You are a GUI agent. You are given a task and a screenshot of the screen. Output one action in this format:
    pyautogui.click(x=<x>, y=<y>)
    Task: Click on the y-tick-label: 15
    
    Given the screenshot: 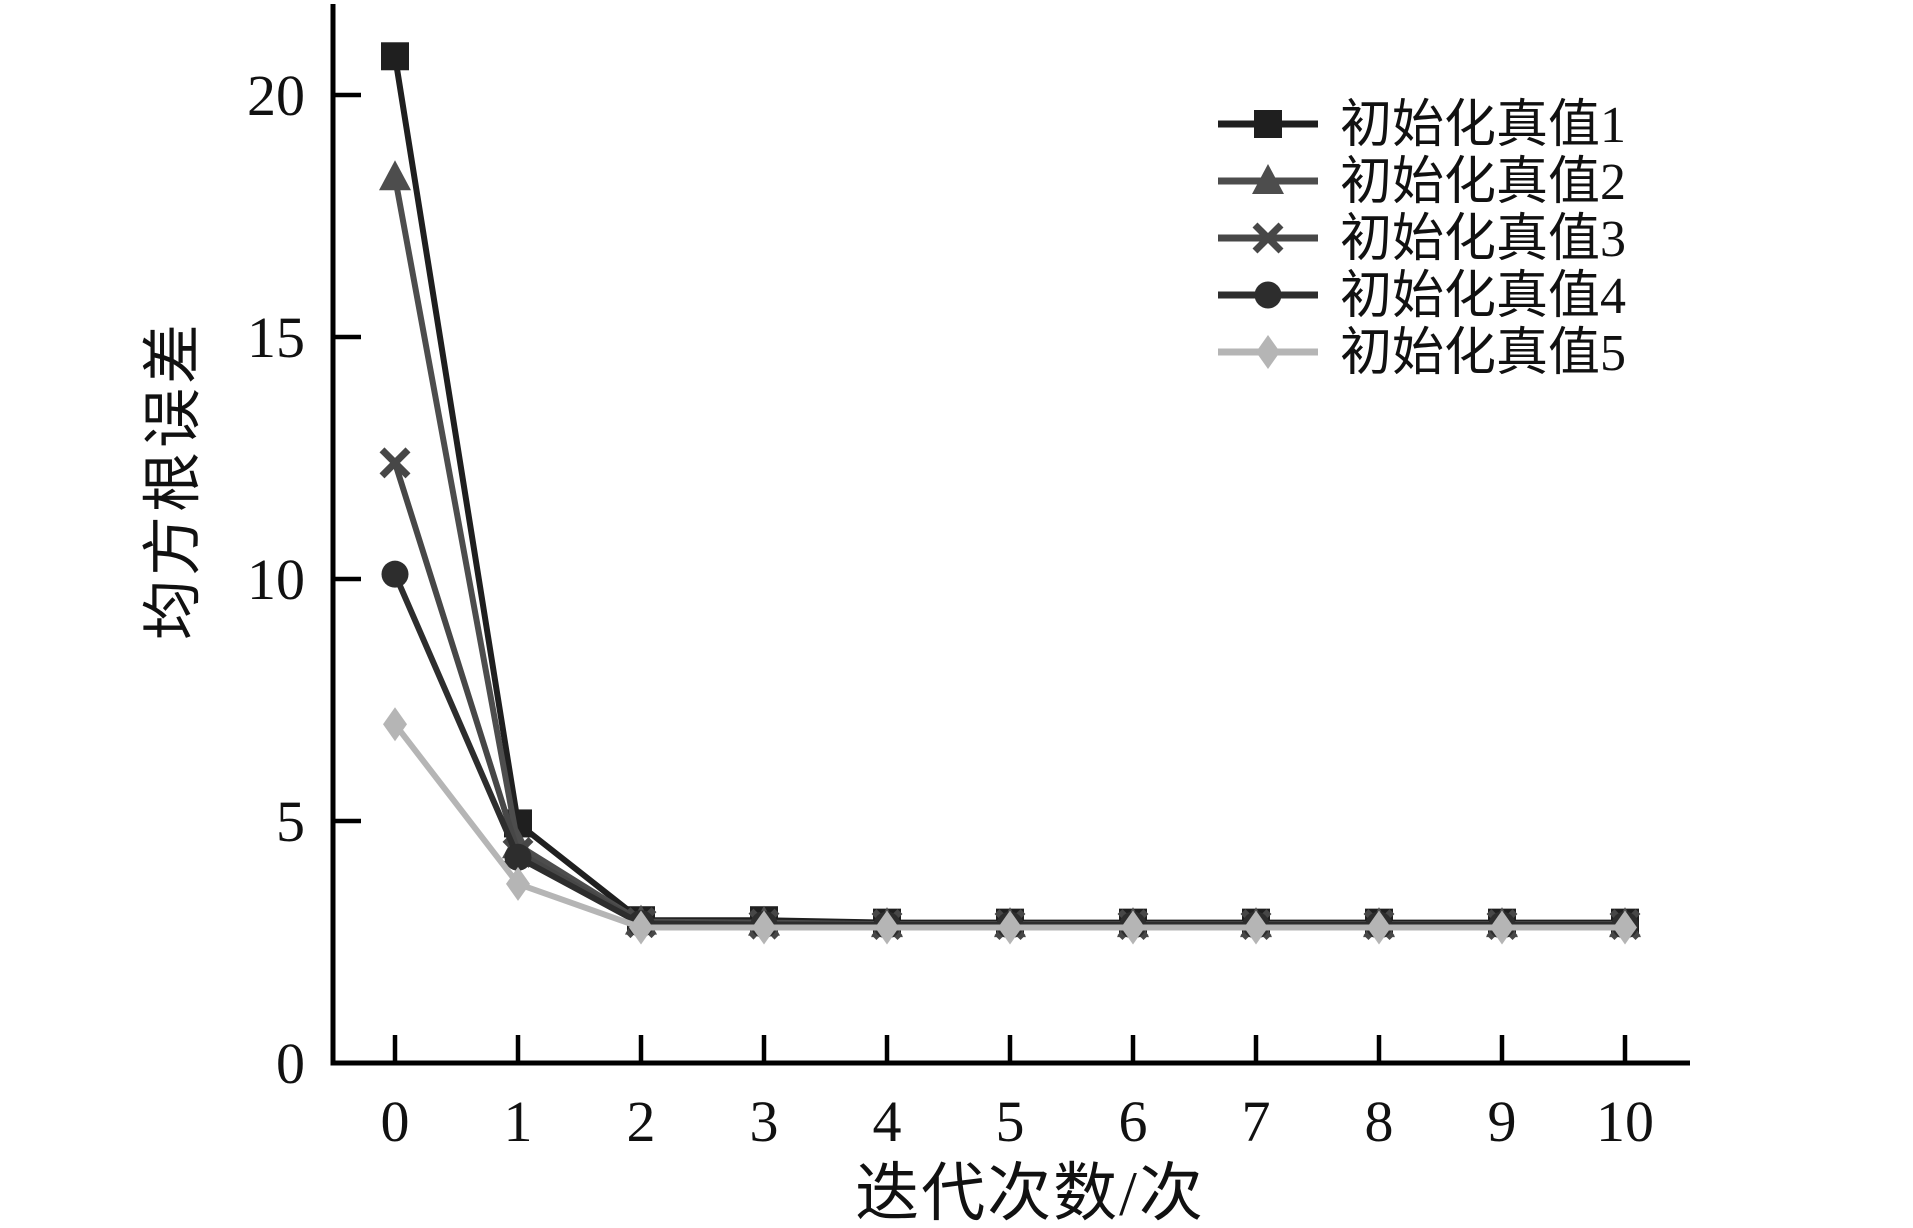 What is the action you would take?
    pyautogui.click(x=276, y=337)
    